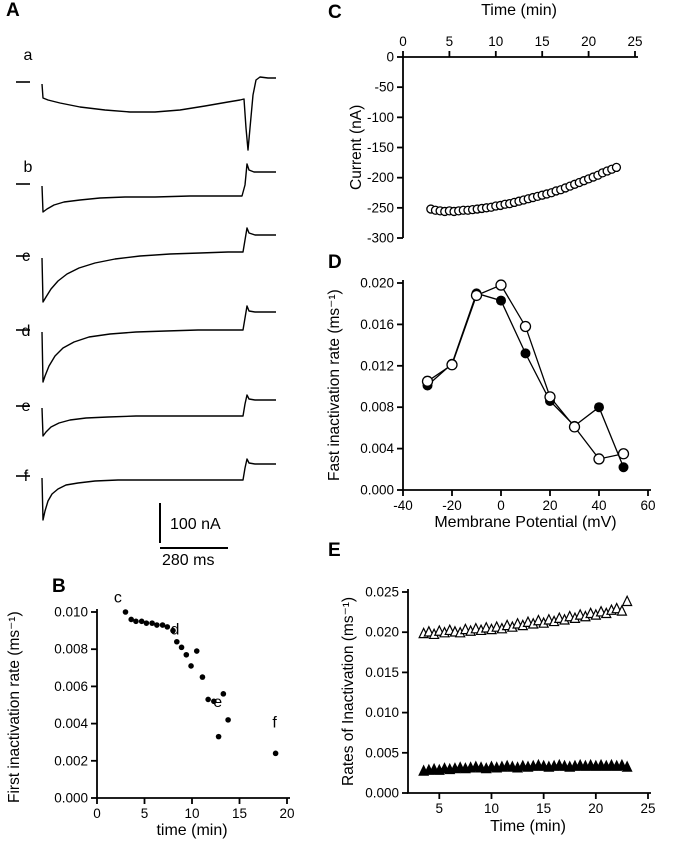 This screenshot has width=674, height=853. Describe the element at coordinates (71, 686) in the screenshot. I see `svg-text: 0.006` at that location.